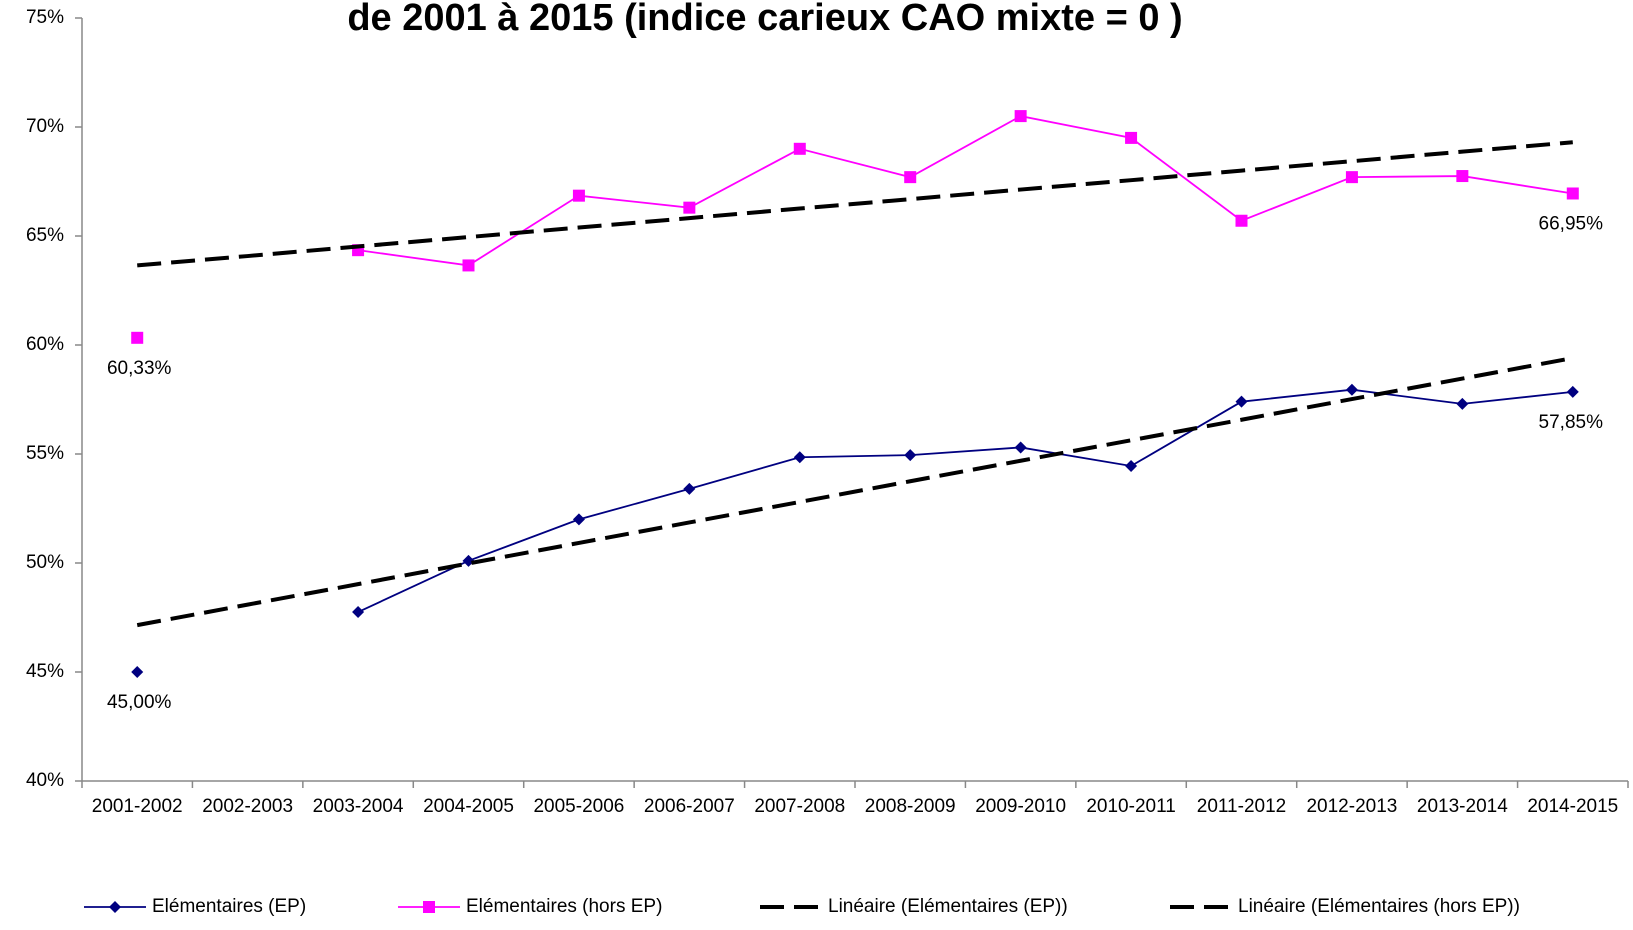 This screenshot has width=1633, height=930. What do you see at coordinates (1462, 806) in the screenshot?
I see `x-tick-label: 2013-2014` at bounding box center [1462, 806].